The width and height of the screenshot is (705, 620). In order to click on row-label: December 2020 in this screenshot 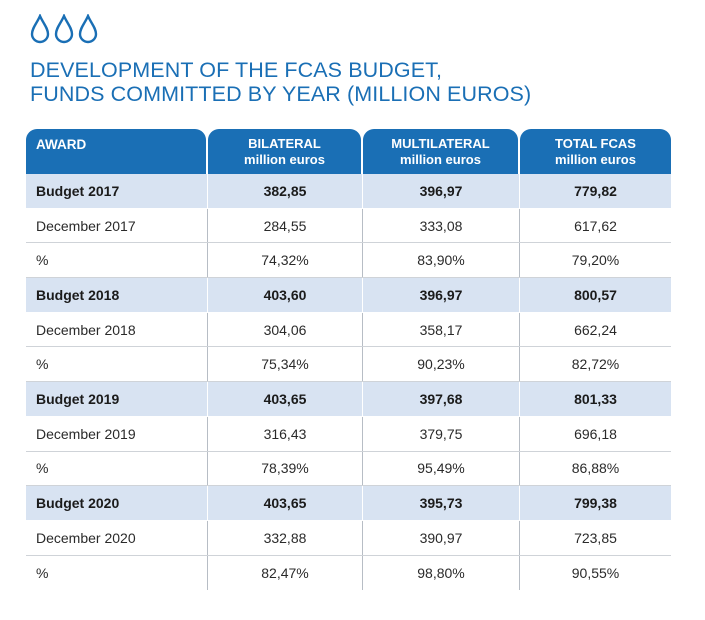, I will do `click(86, 537)`.